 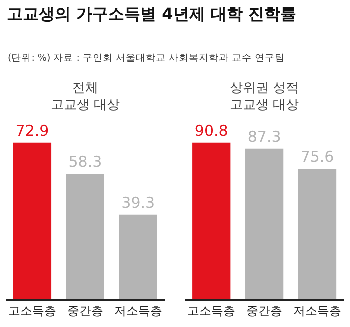 I want to click on data-label: 90.8, so click(x=211, y=131).